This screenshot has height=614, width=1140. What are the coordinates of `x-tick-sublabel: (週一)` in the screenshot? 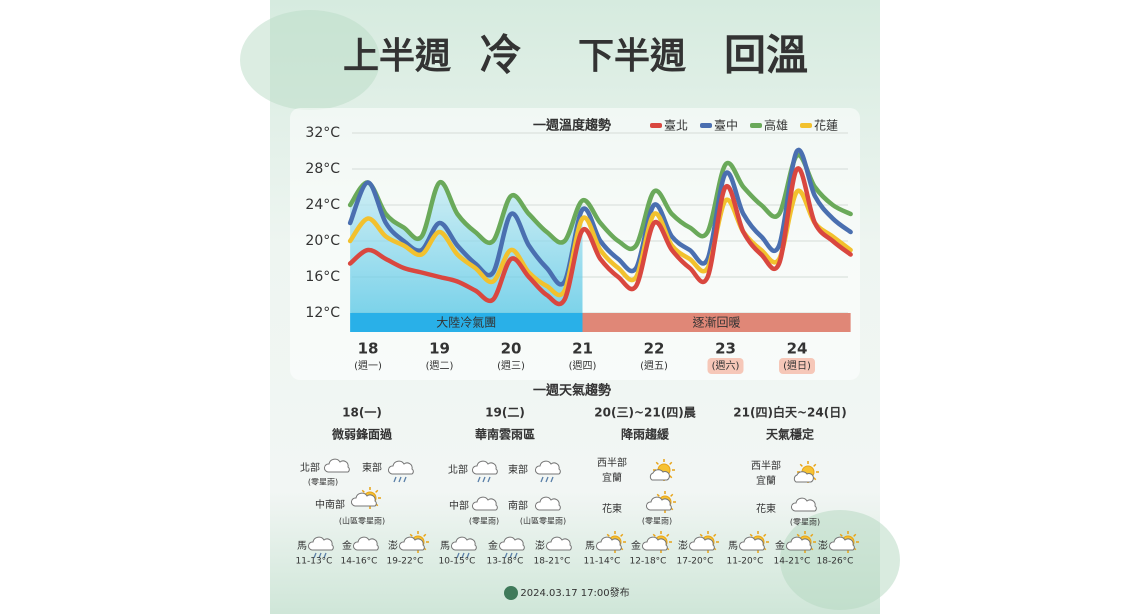 It's located at (368, 365).